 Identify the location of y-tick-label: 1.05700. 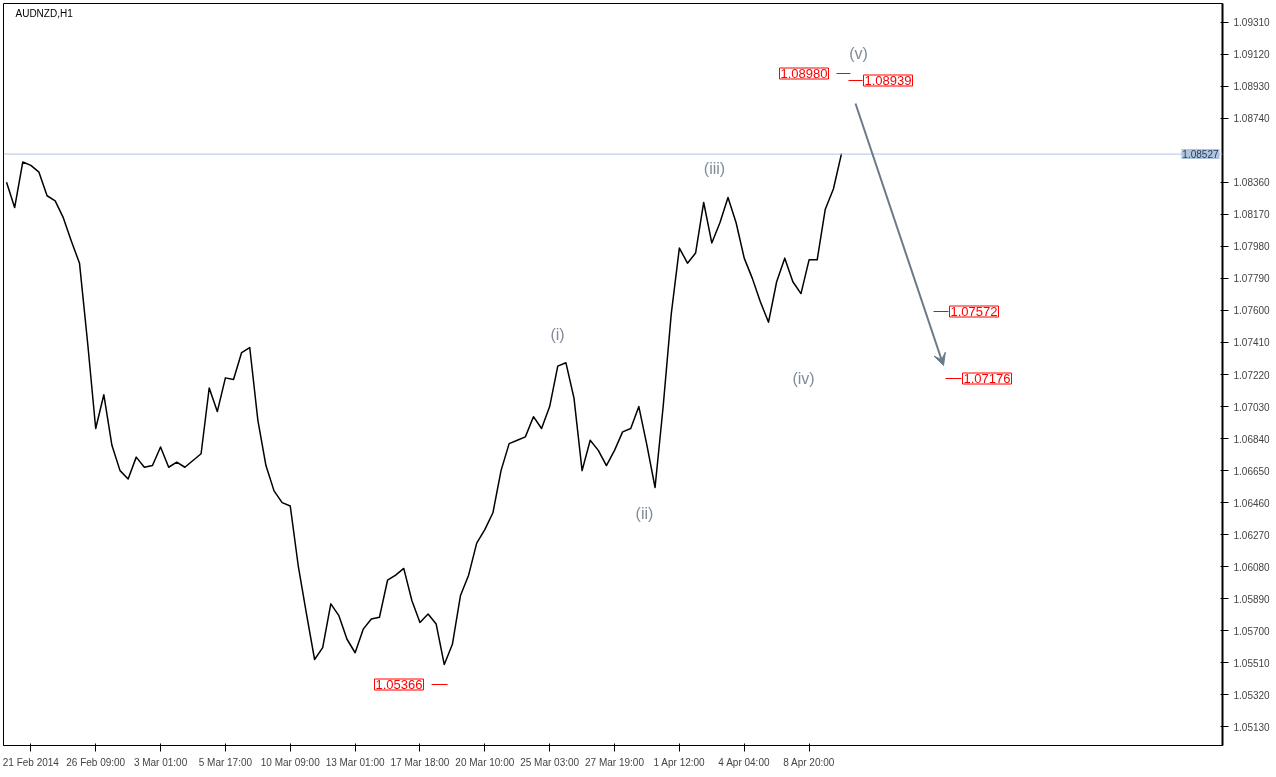
(1252, 631).